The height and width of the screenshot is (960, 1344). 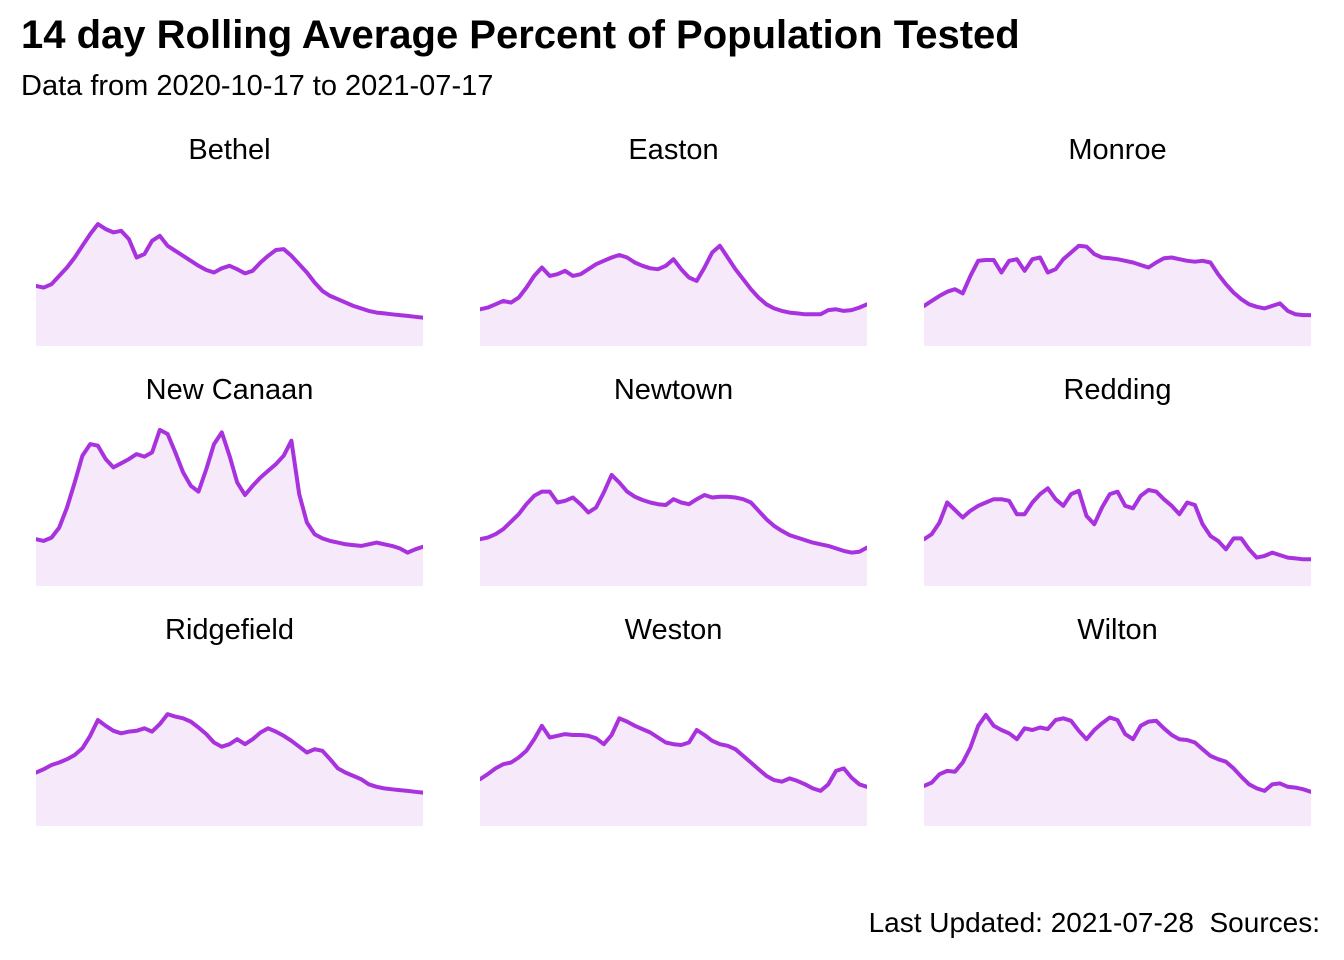 What do you see at coordinates (673, 629) in the screenshot?
I see `facet-title: Weston` at bounding box center [673, 629].